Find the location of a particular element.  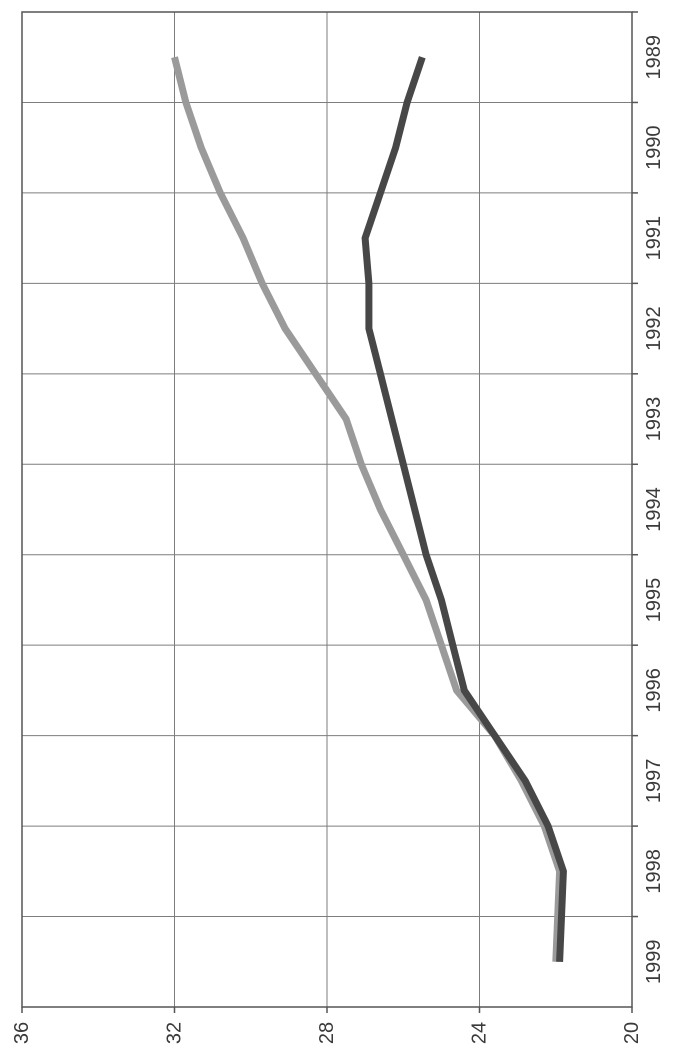

x-tick-label: 1990 is located at coordinates (654, 147).